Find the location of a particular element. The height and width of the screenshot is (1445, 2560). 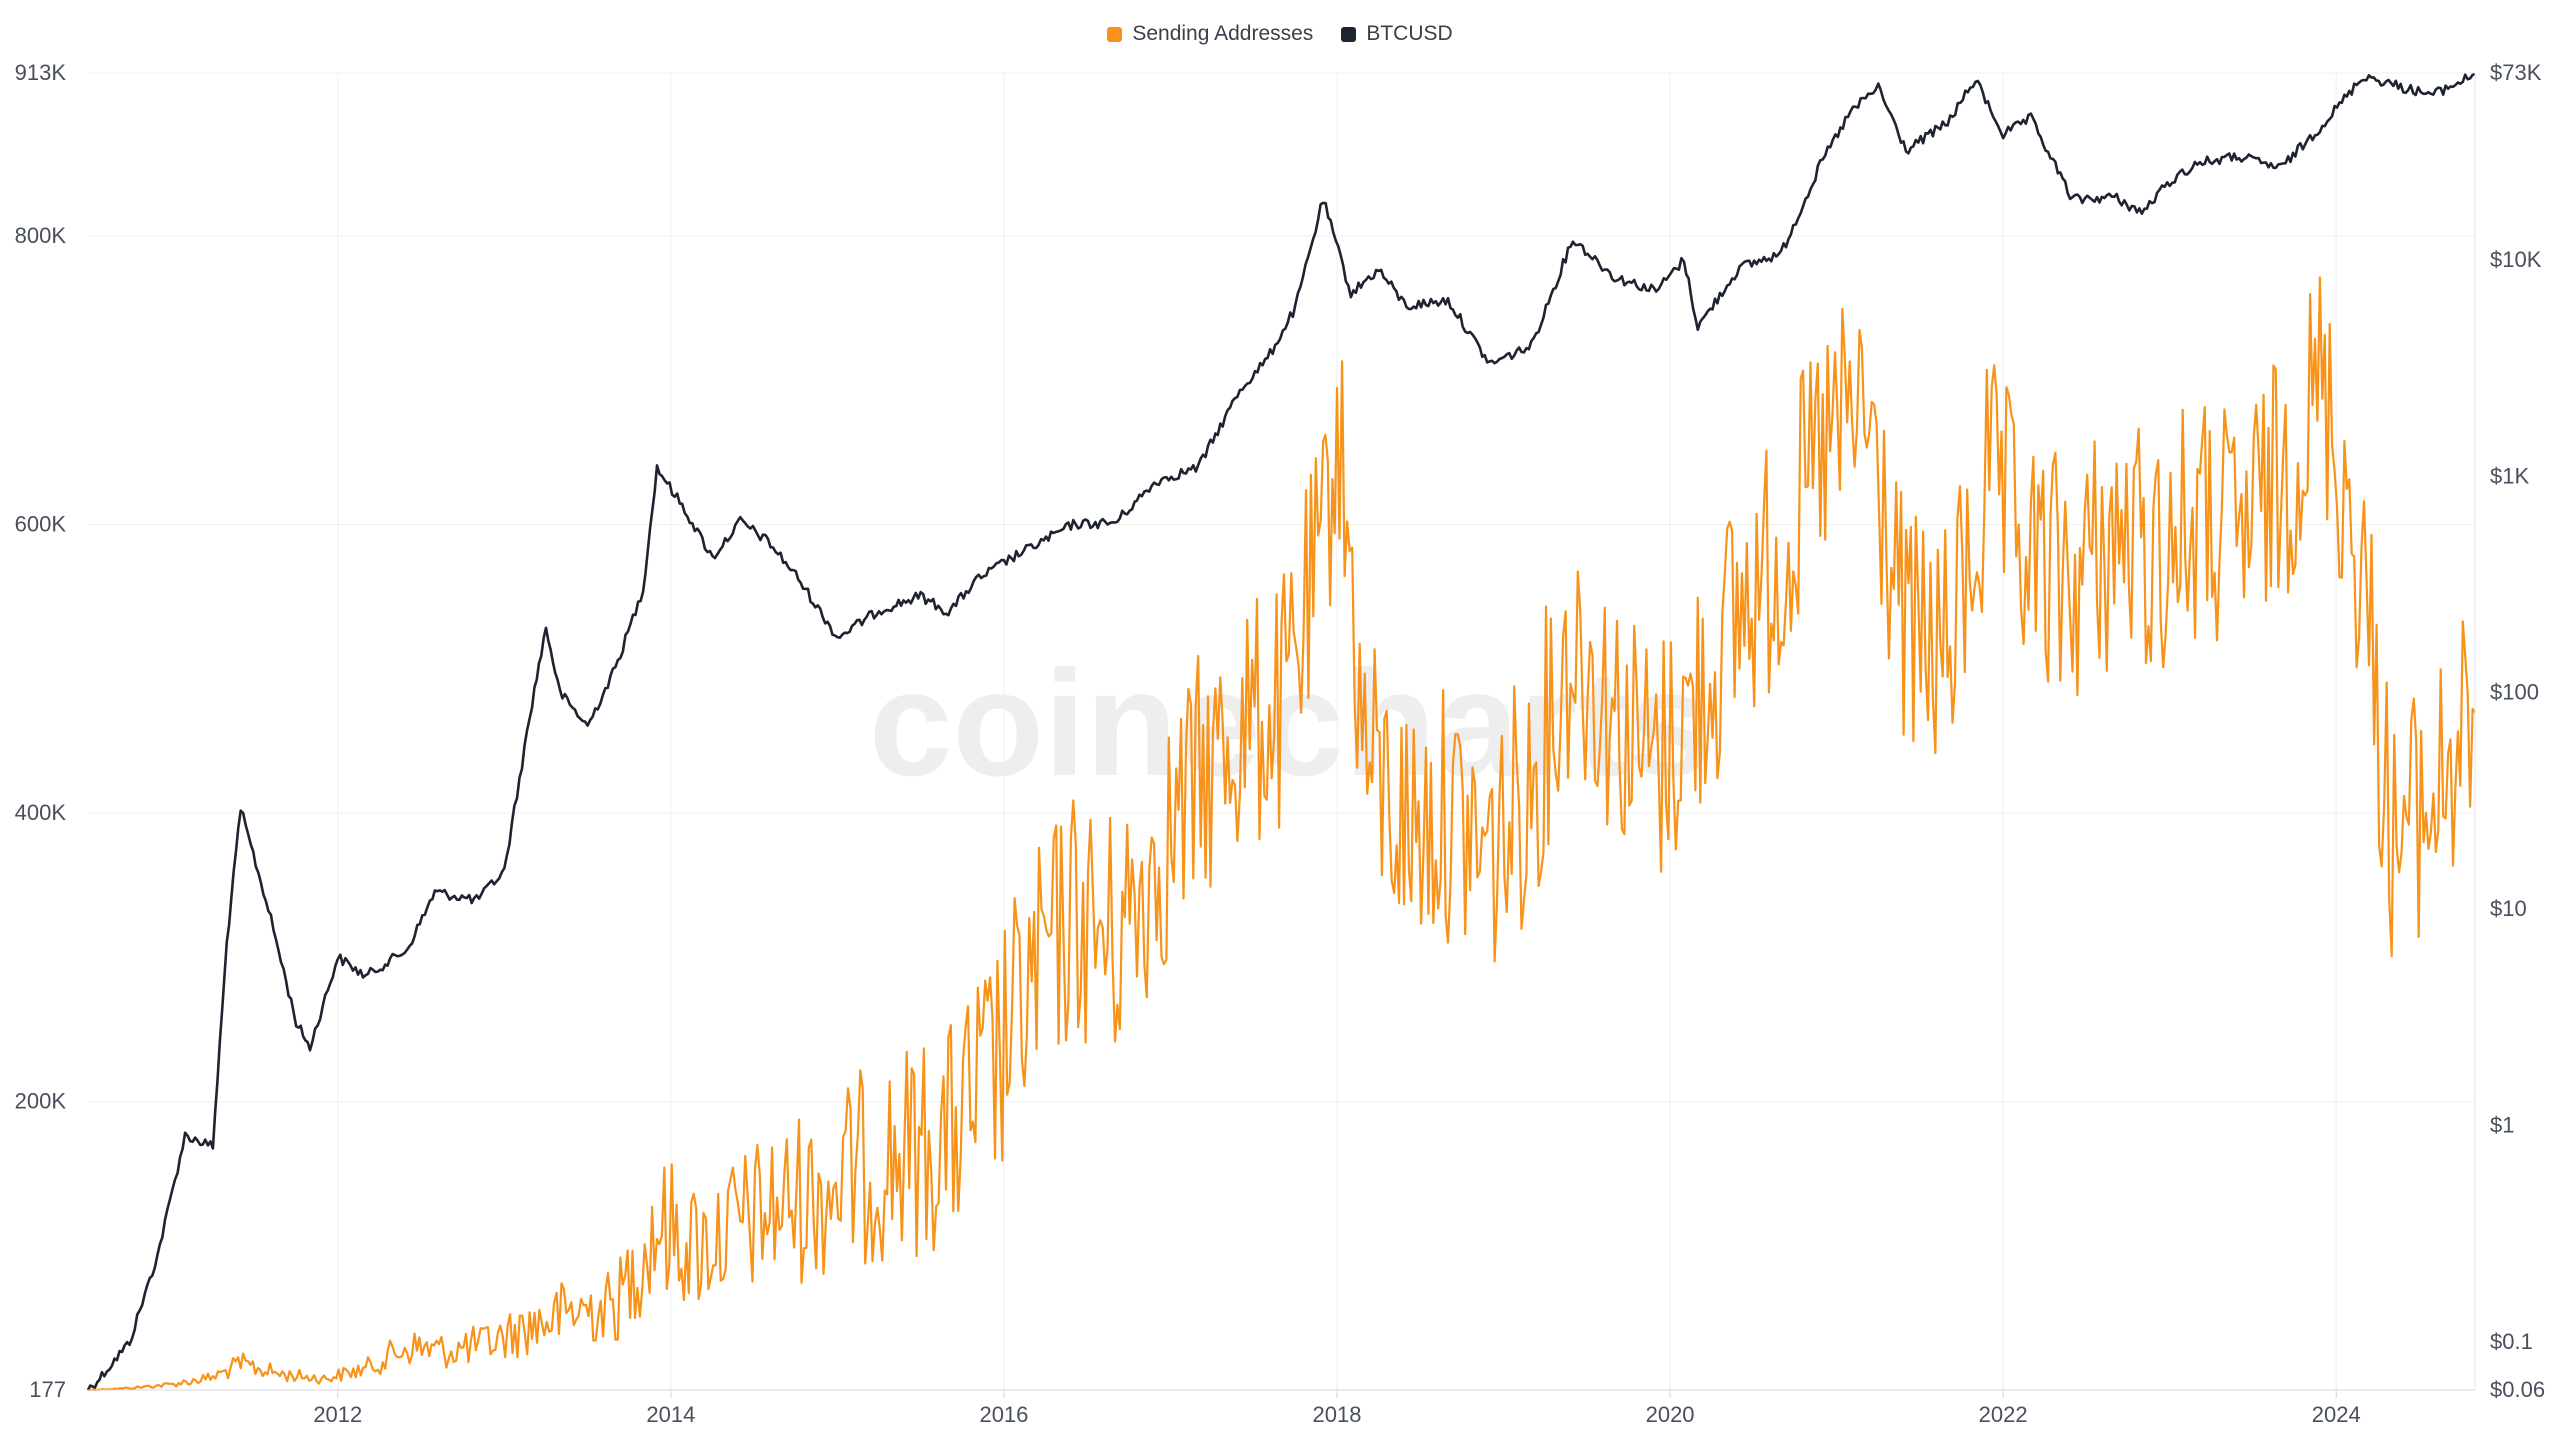

x-tick-label: 2014 is located at coordinates (670, 1414).